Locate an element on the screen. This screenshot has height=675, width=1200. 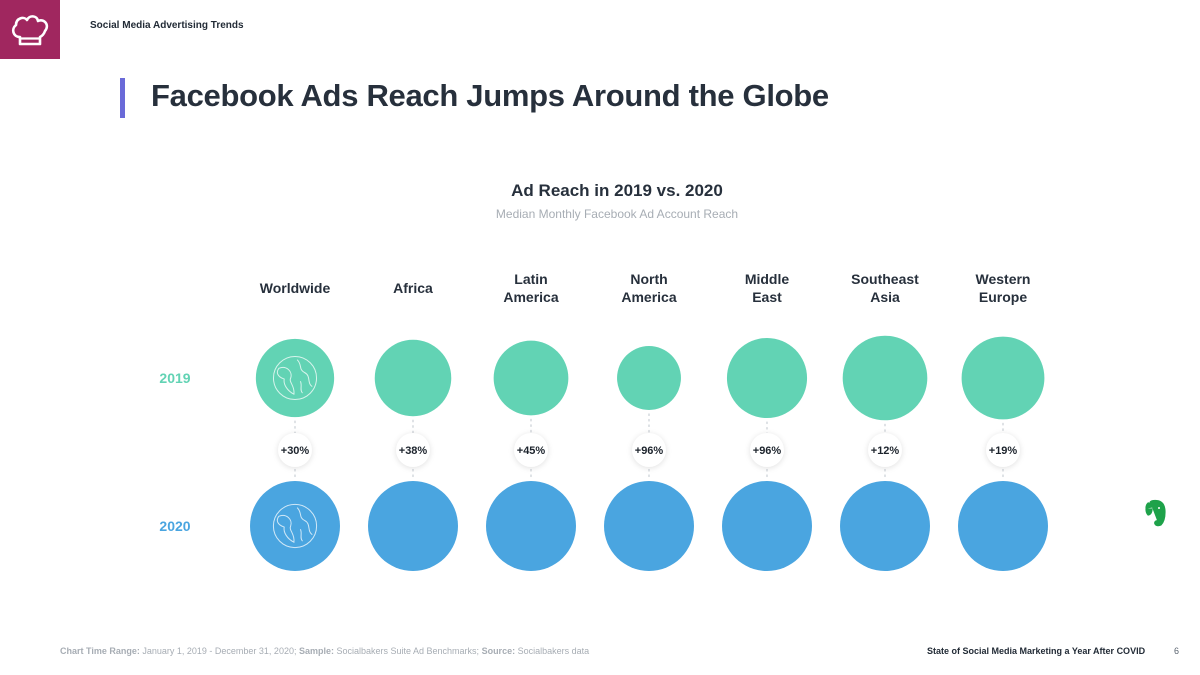
change-badge-north-america is located at coordinates (649, 450).